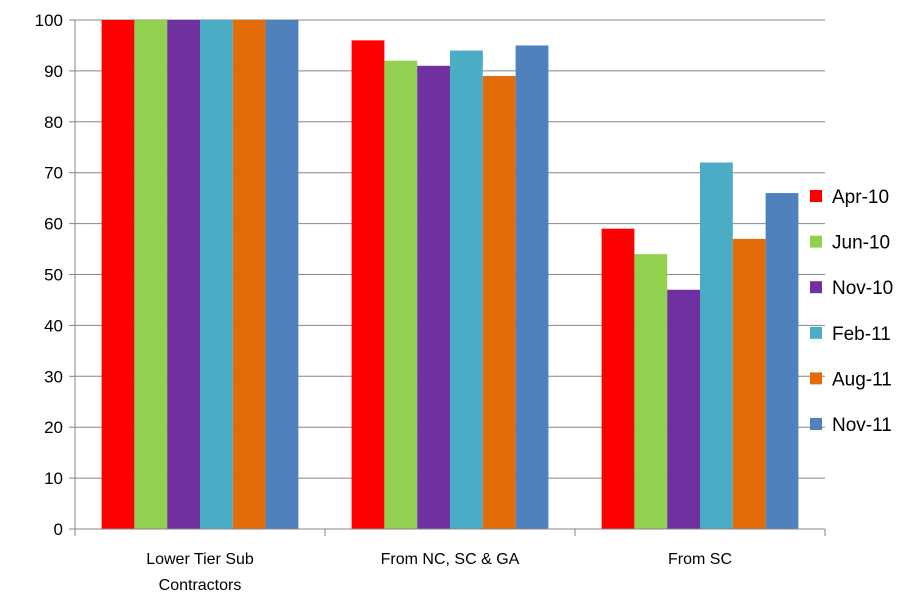  Describe the element at coordinates (860, 197) in the screenshot. I see `legend-label: Apr-10` at that location.